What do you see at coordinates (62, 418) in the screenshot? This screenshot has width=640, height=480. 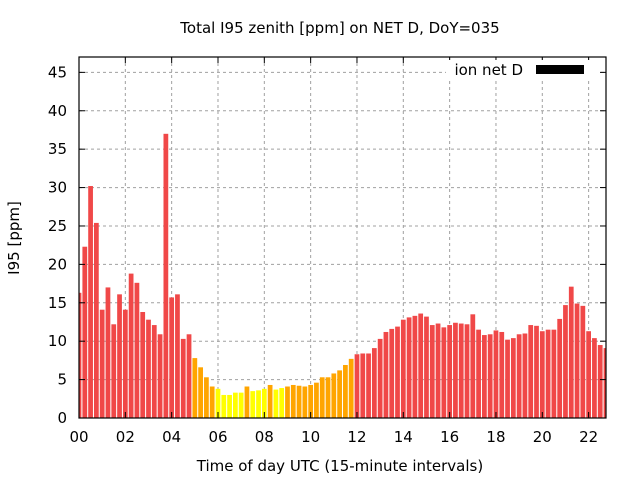 I see `y-tick-label: 0` at bounding box center [62, 418].